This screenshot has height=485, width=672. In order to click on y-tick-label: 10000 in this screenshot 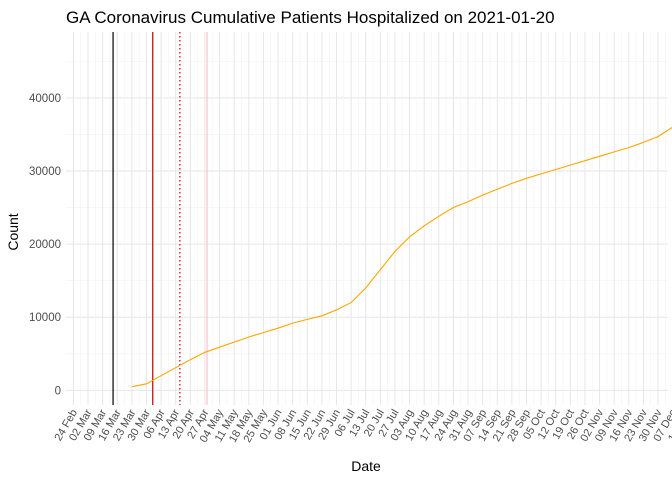, I will do `click(45, 318)`.